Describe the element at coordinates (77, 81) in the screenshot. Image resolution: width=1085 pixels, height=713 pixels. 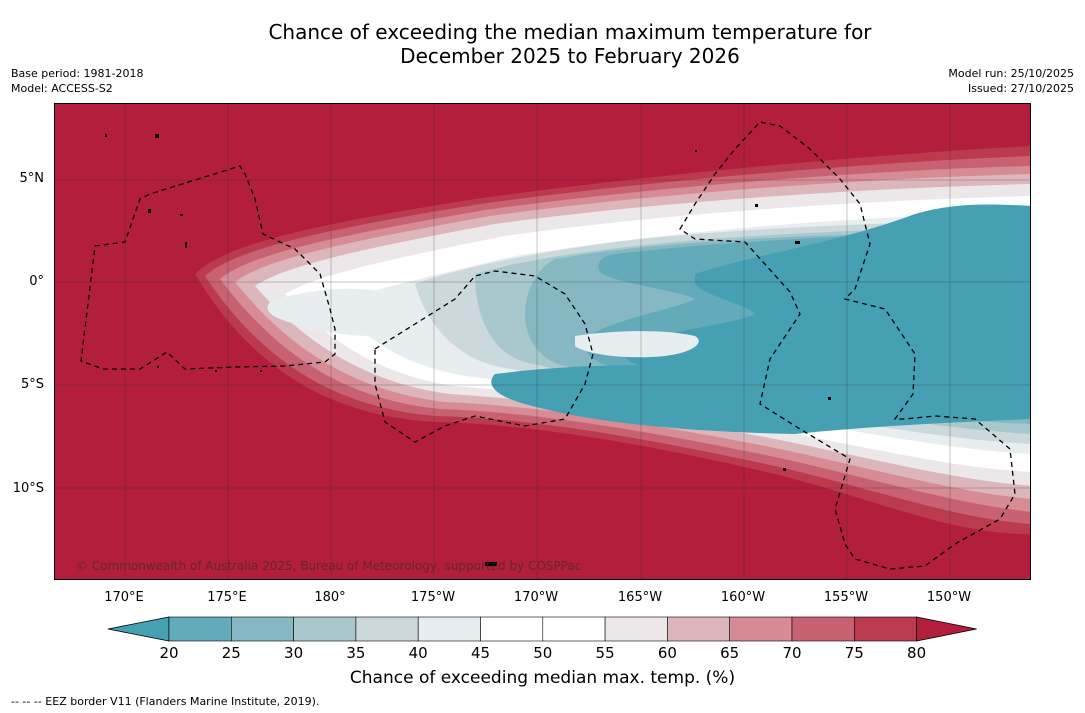
I see `model-info: Base period: 1981-2018 Model: ACCESS-S2` at that location.